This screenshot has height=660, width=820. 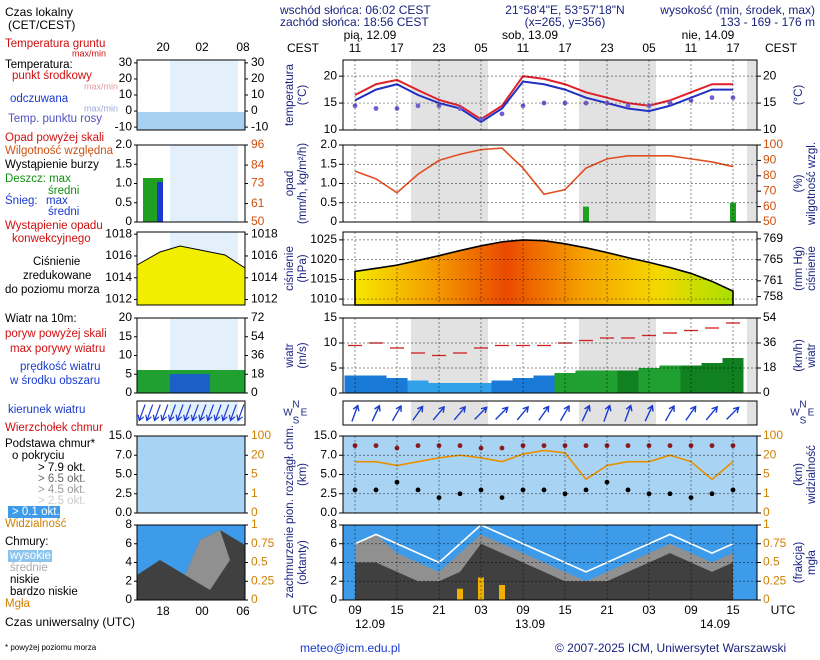 What do you see at coordinates (565, 22) in the screenshot?
I see `grid-point: (x=265, y=356)` at bounding box center [565, 22].